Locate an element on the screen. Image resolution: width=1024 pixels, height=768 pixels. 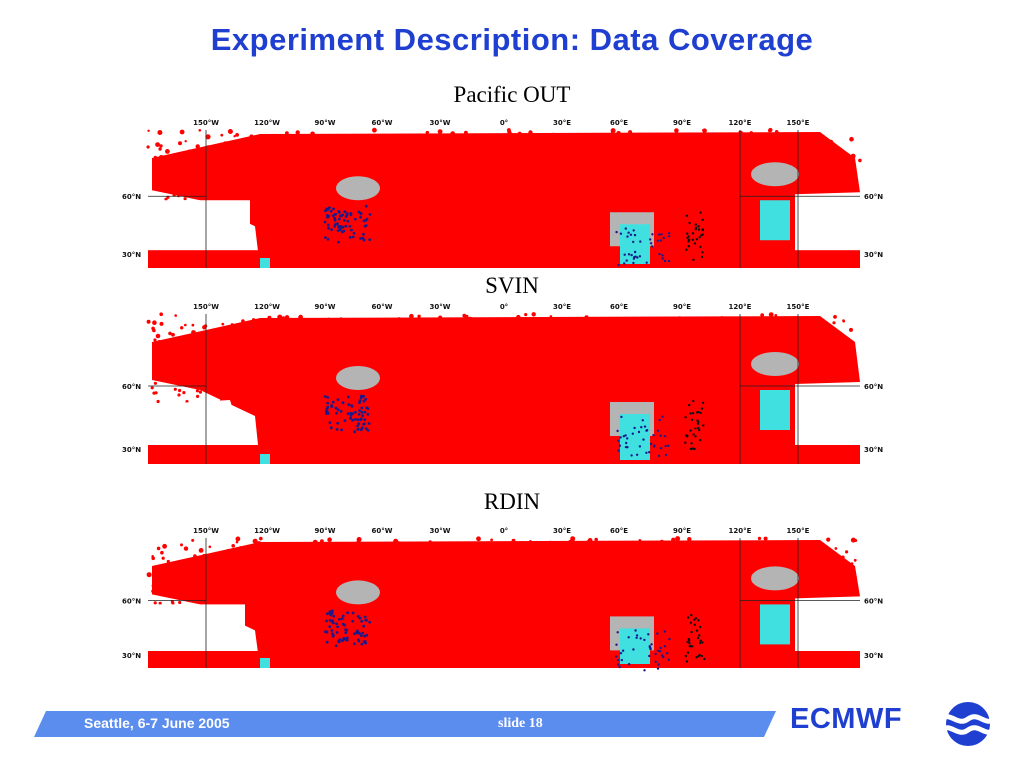
ecmwf-logo-text: ECMWF is located at coordinates (846, 719).